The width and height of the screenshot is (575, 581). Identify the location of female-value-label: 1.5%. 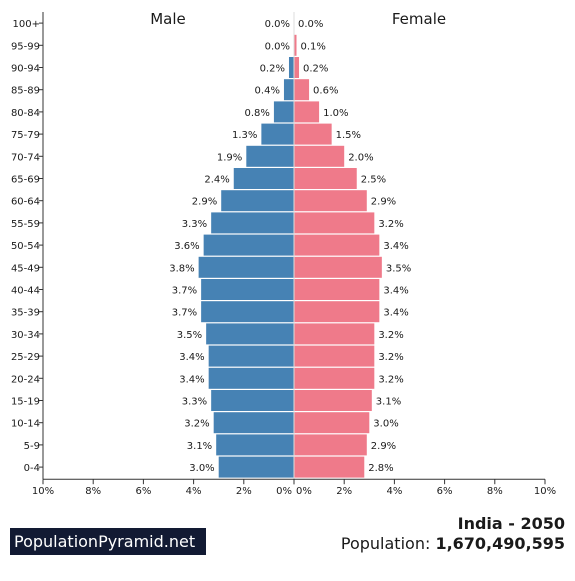
(348, 135).